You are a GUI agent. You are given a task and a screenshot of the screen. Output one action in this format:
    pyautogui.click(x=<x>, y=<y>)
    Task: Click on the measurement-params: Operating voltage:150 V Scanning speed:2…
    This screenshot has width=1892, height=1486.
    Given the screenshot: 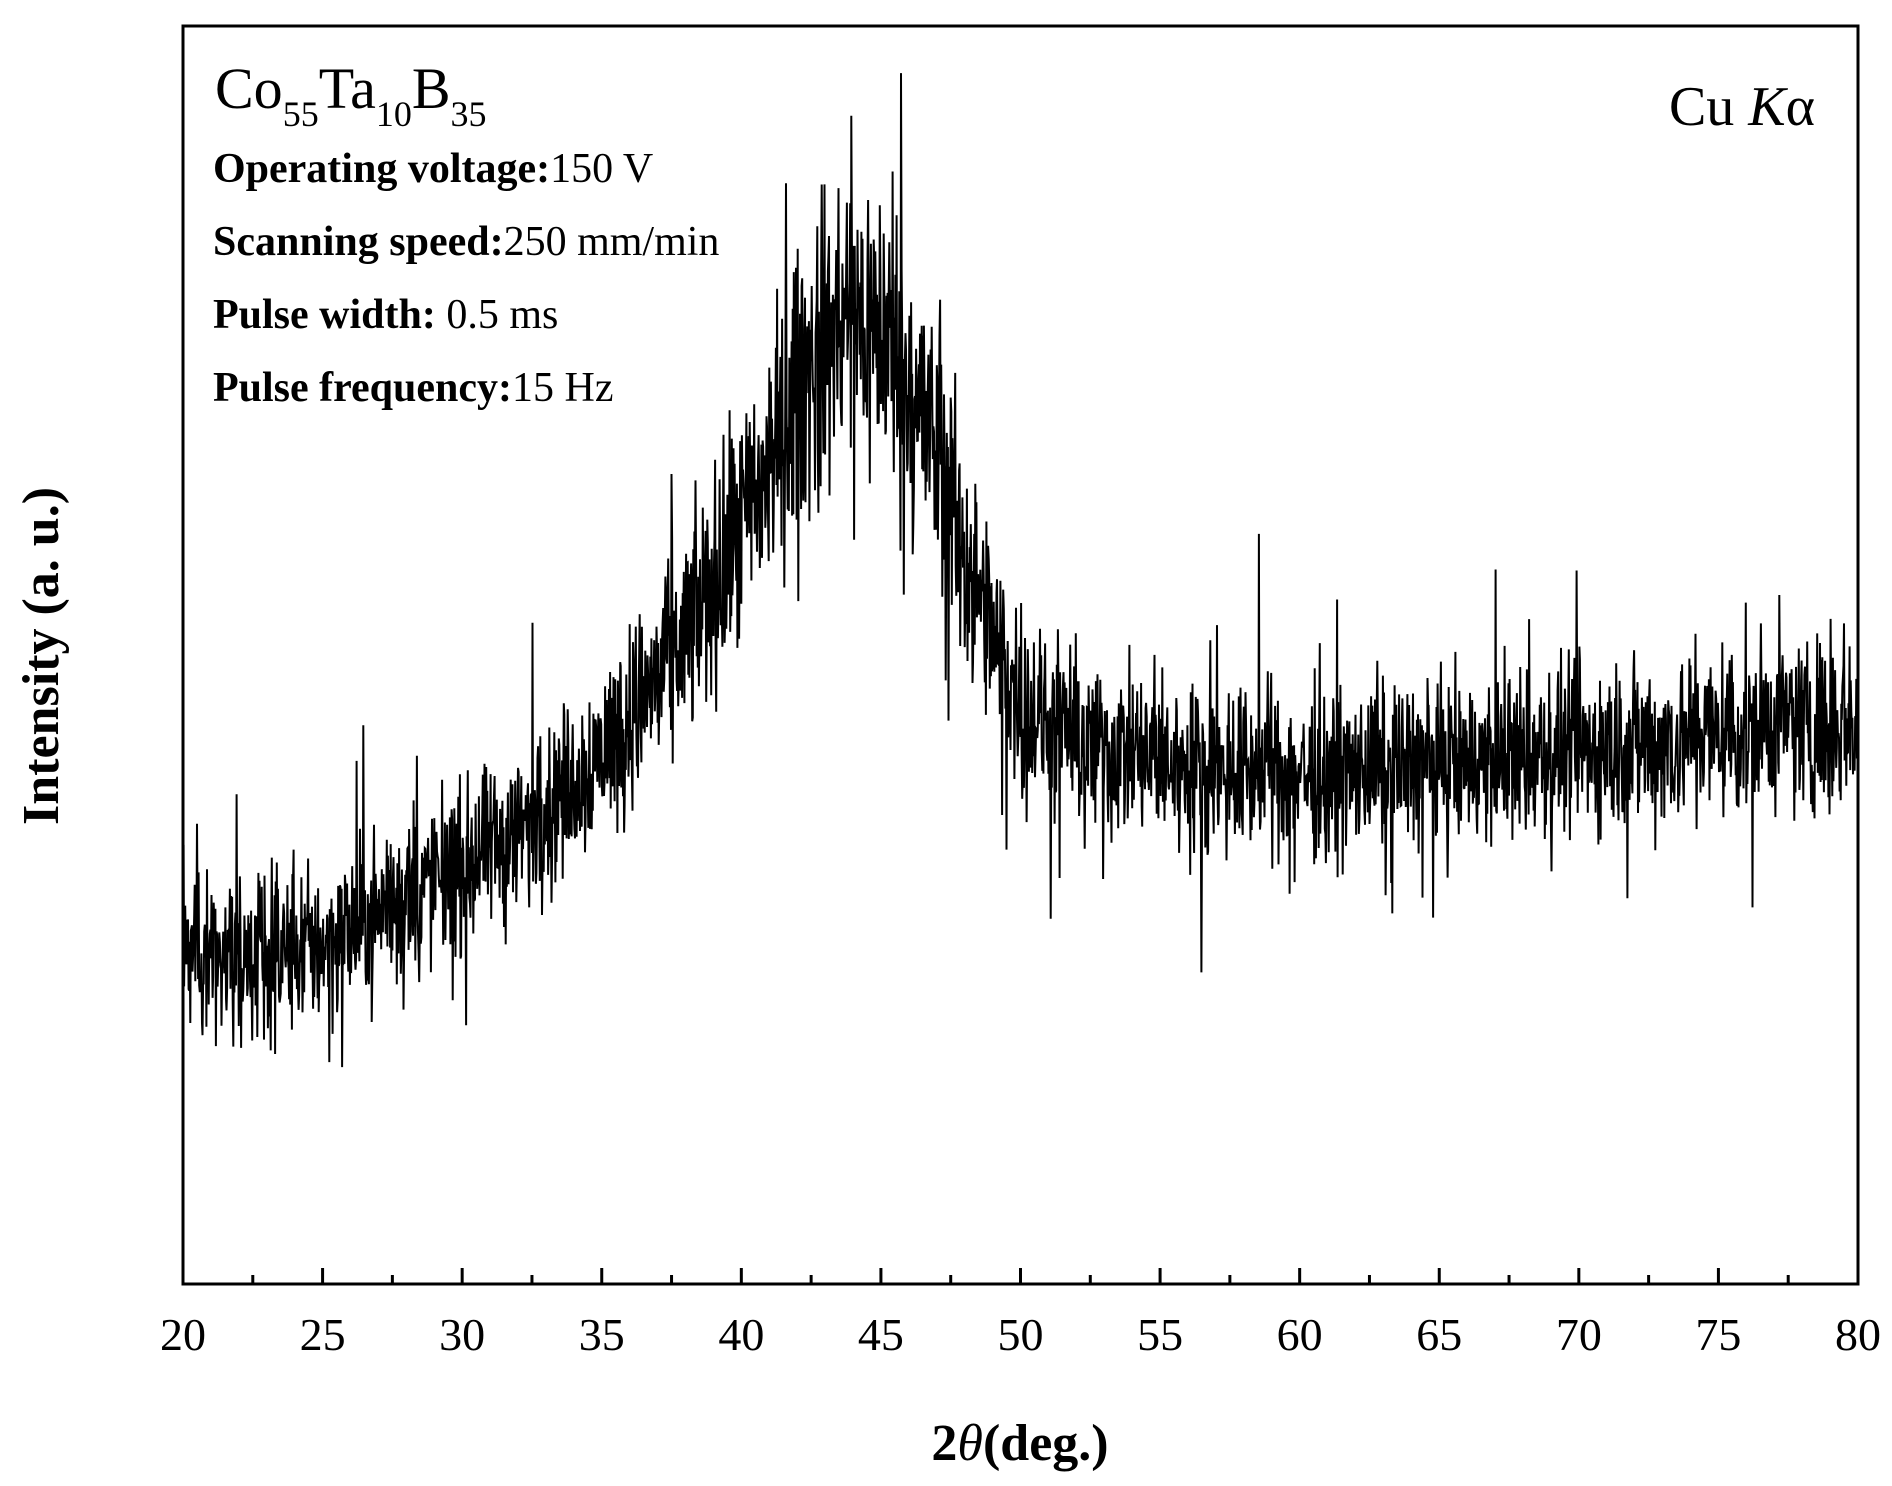 What is the action you would take?
    pyautogui.click(x=466, y=278)
    